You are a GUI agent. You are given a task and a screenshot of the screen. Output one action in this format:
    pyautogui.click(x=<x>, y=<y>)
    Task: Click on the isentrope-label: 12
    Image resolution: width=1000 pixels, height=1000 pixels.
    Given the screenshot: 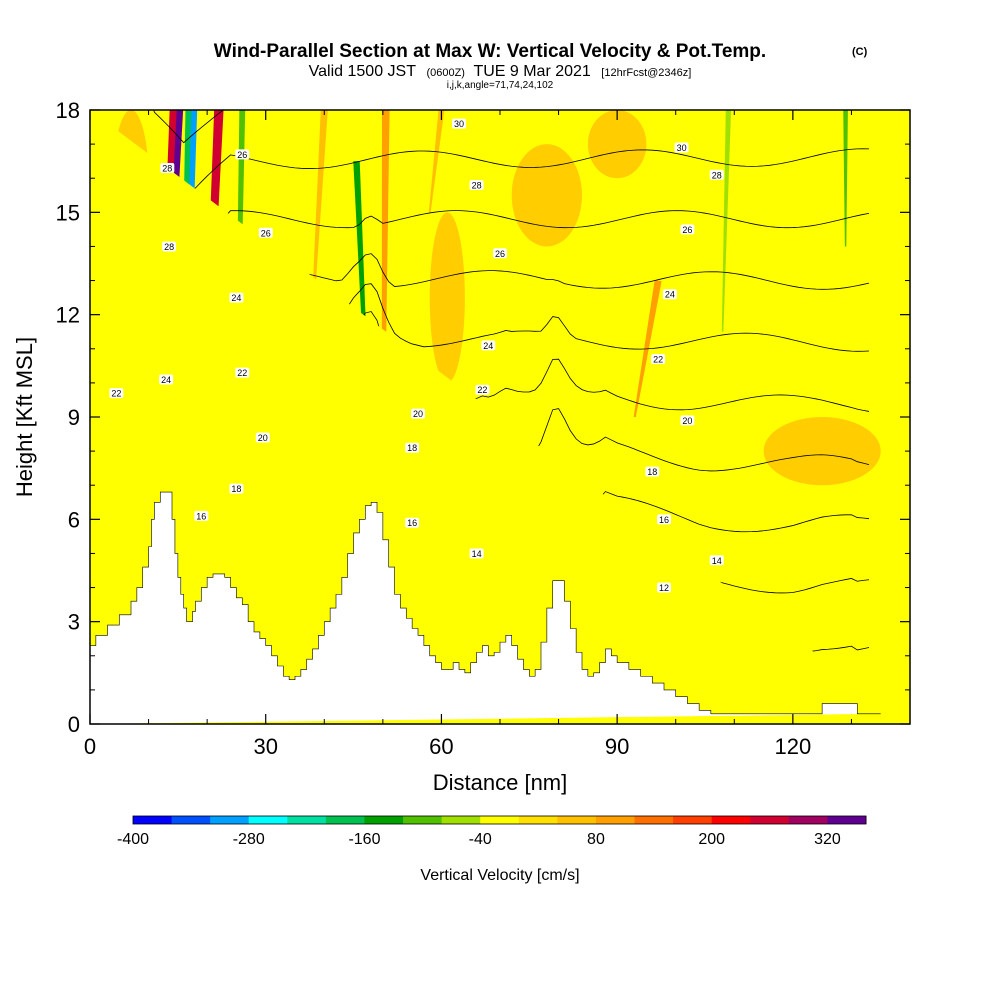 What is the action you would take?
    pyautogui.click(x=664, y=587)
    